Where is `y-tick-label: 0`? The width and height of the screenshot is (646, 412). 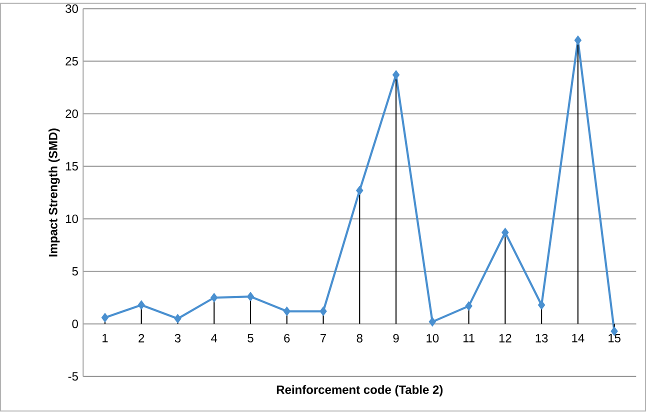 y-tick-label: 0 is located at coordinates (75, 324).